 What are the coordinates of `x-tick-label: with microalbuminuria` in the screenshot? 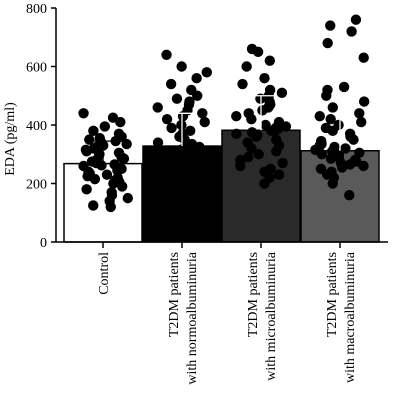 It's located at (271, 315).